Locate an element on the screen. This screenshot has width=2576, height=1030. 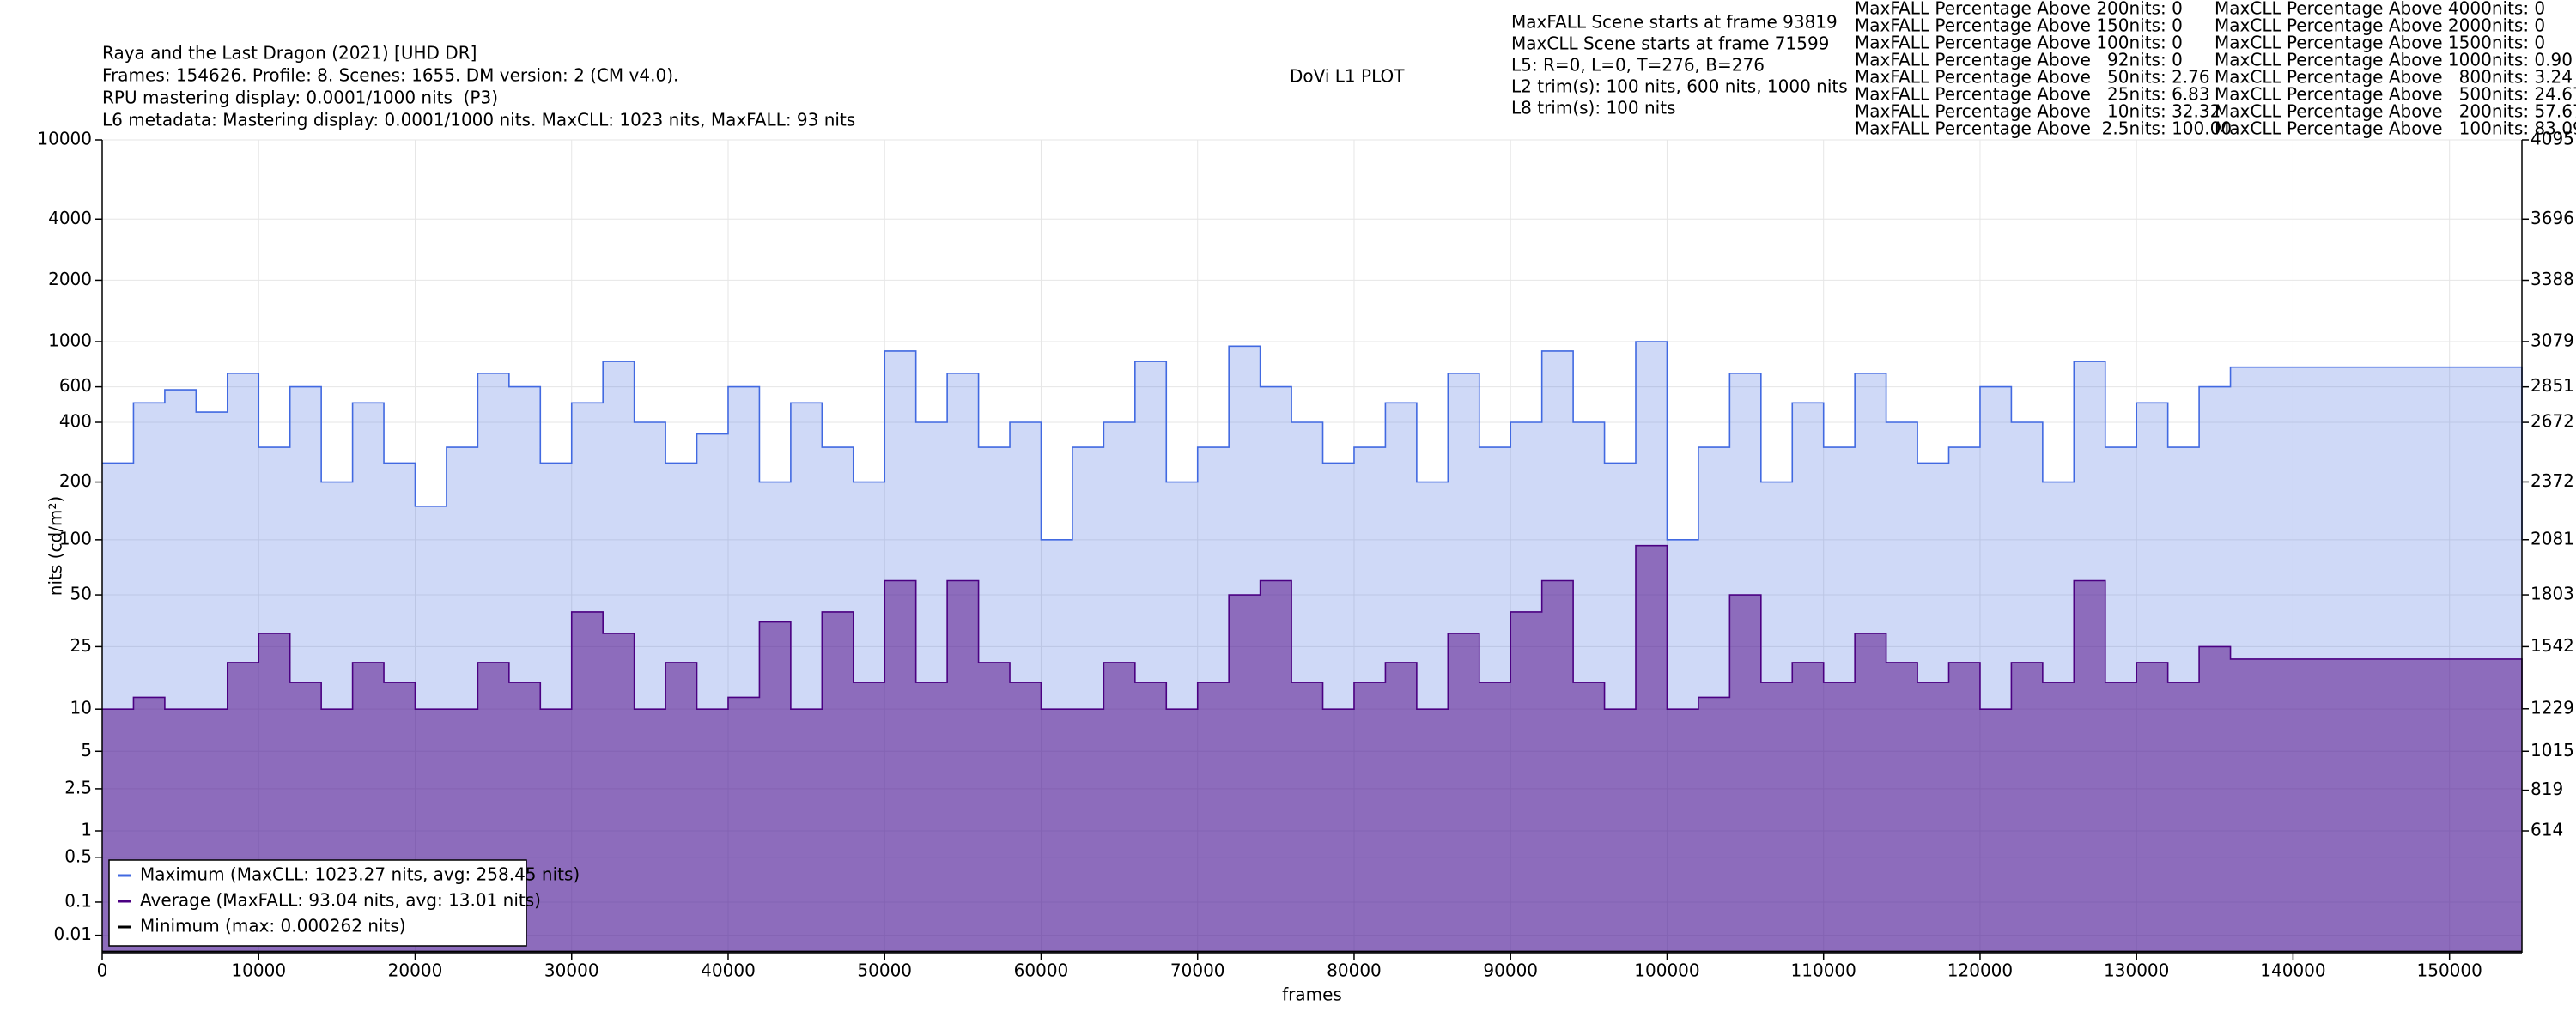
y-tick-label: 2000 is located at coordinates (70, 279).